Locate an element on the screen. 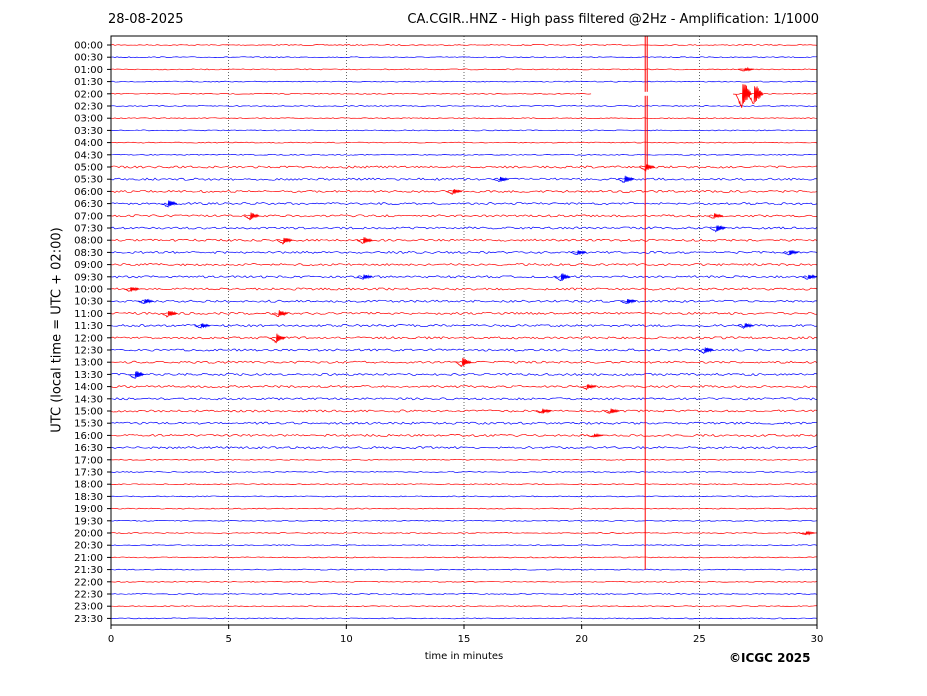 The height and width of the screenshot is (696, 927). x-tick-label: 20 is located at coordinates (581, 639).